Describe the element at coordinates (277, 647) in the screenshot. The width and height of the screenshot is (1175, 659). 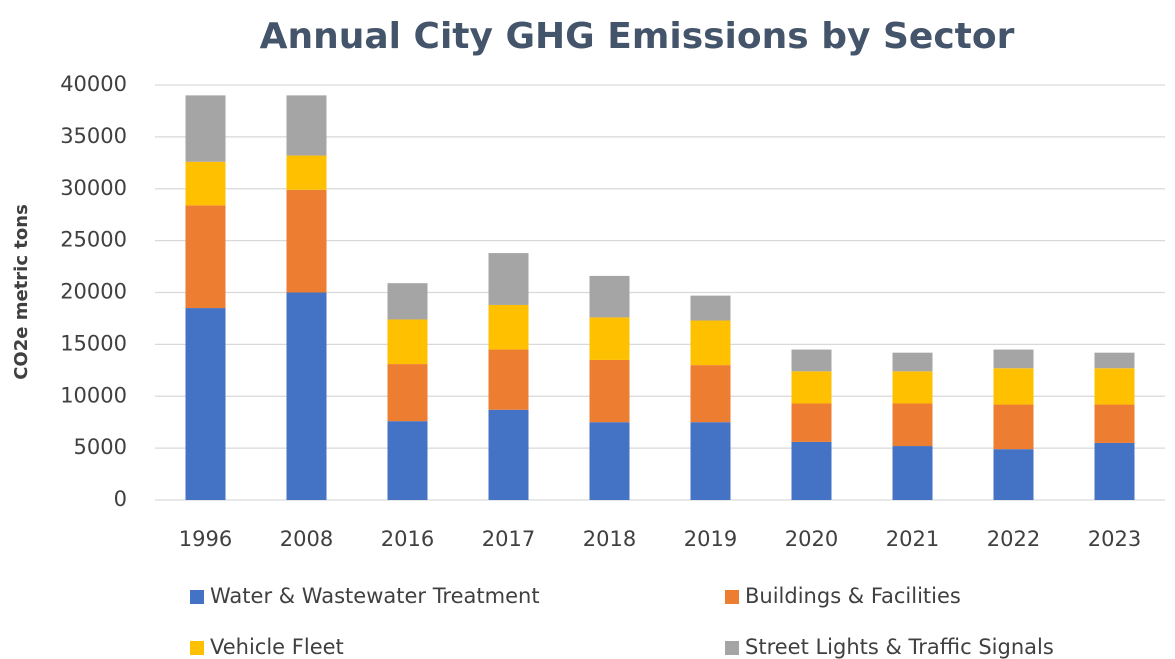
I see `legend-label: Vehicle Fleet` at that location.